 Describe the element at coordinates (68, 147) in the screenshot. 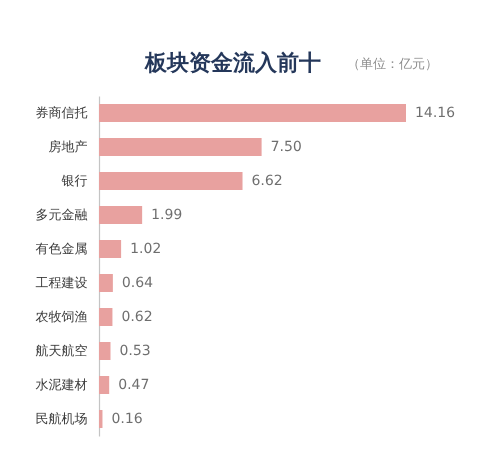

I see `y-tick-label: 房地产` at that location.